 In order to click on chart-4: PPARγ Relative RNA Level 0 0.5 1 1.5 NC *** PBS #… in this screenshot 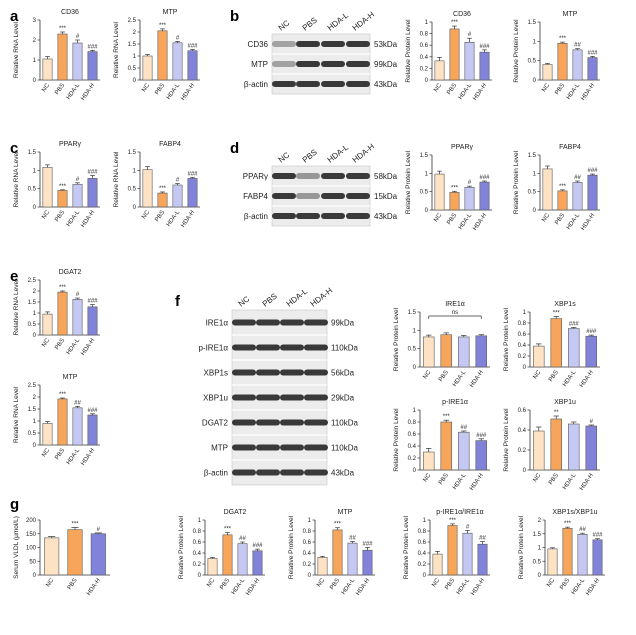, I will do `click(56, 185)`.